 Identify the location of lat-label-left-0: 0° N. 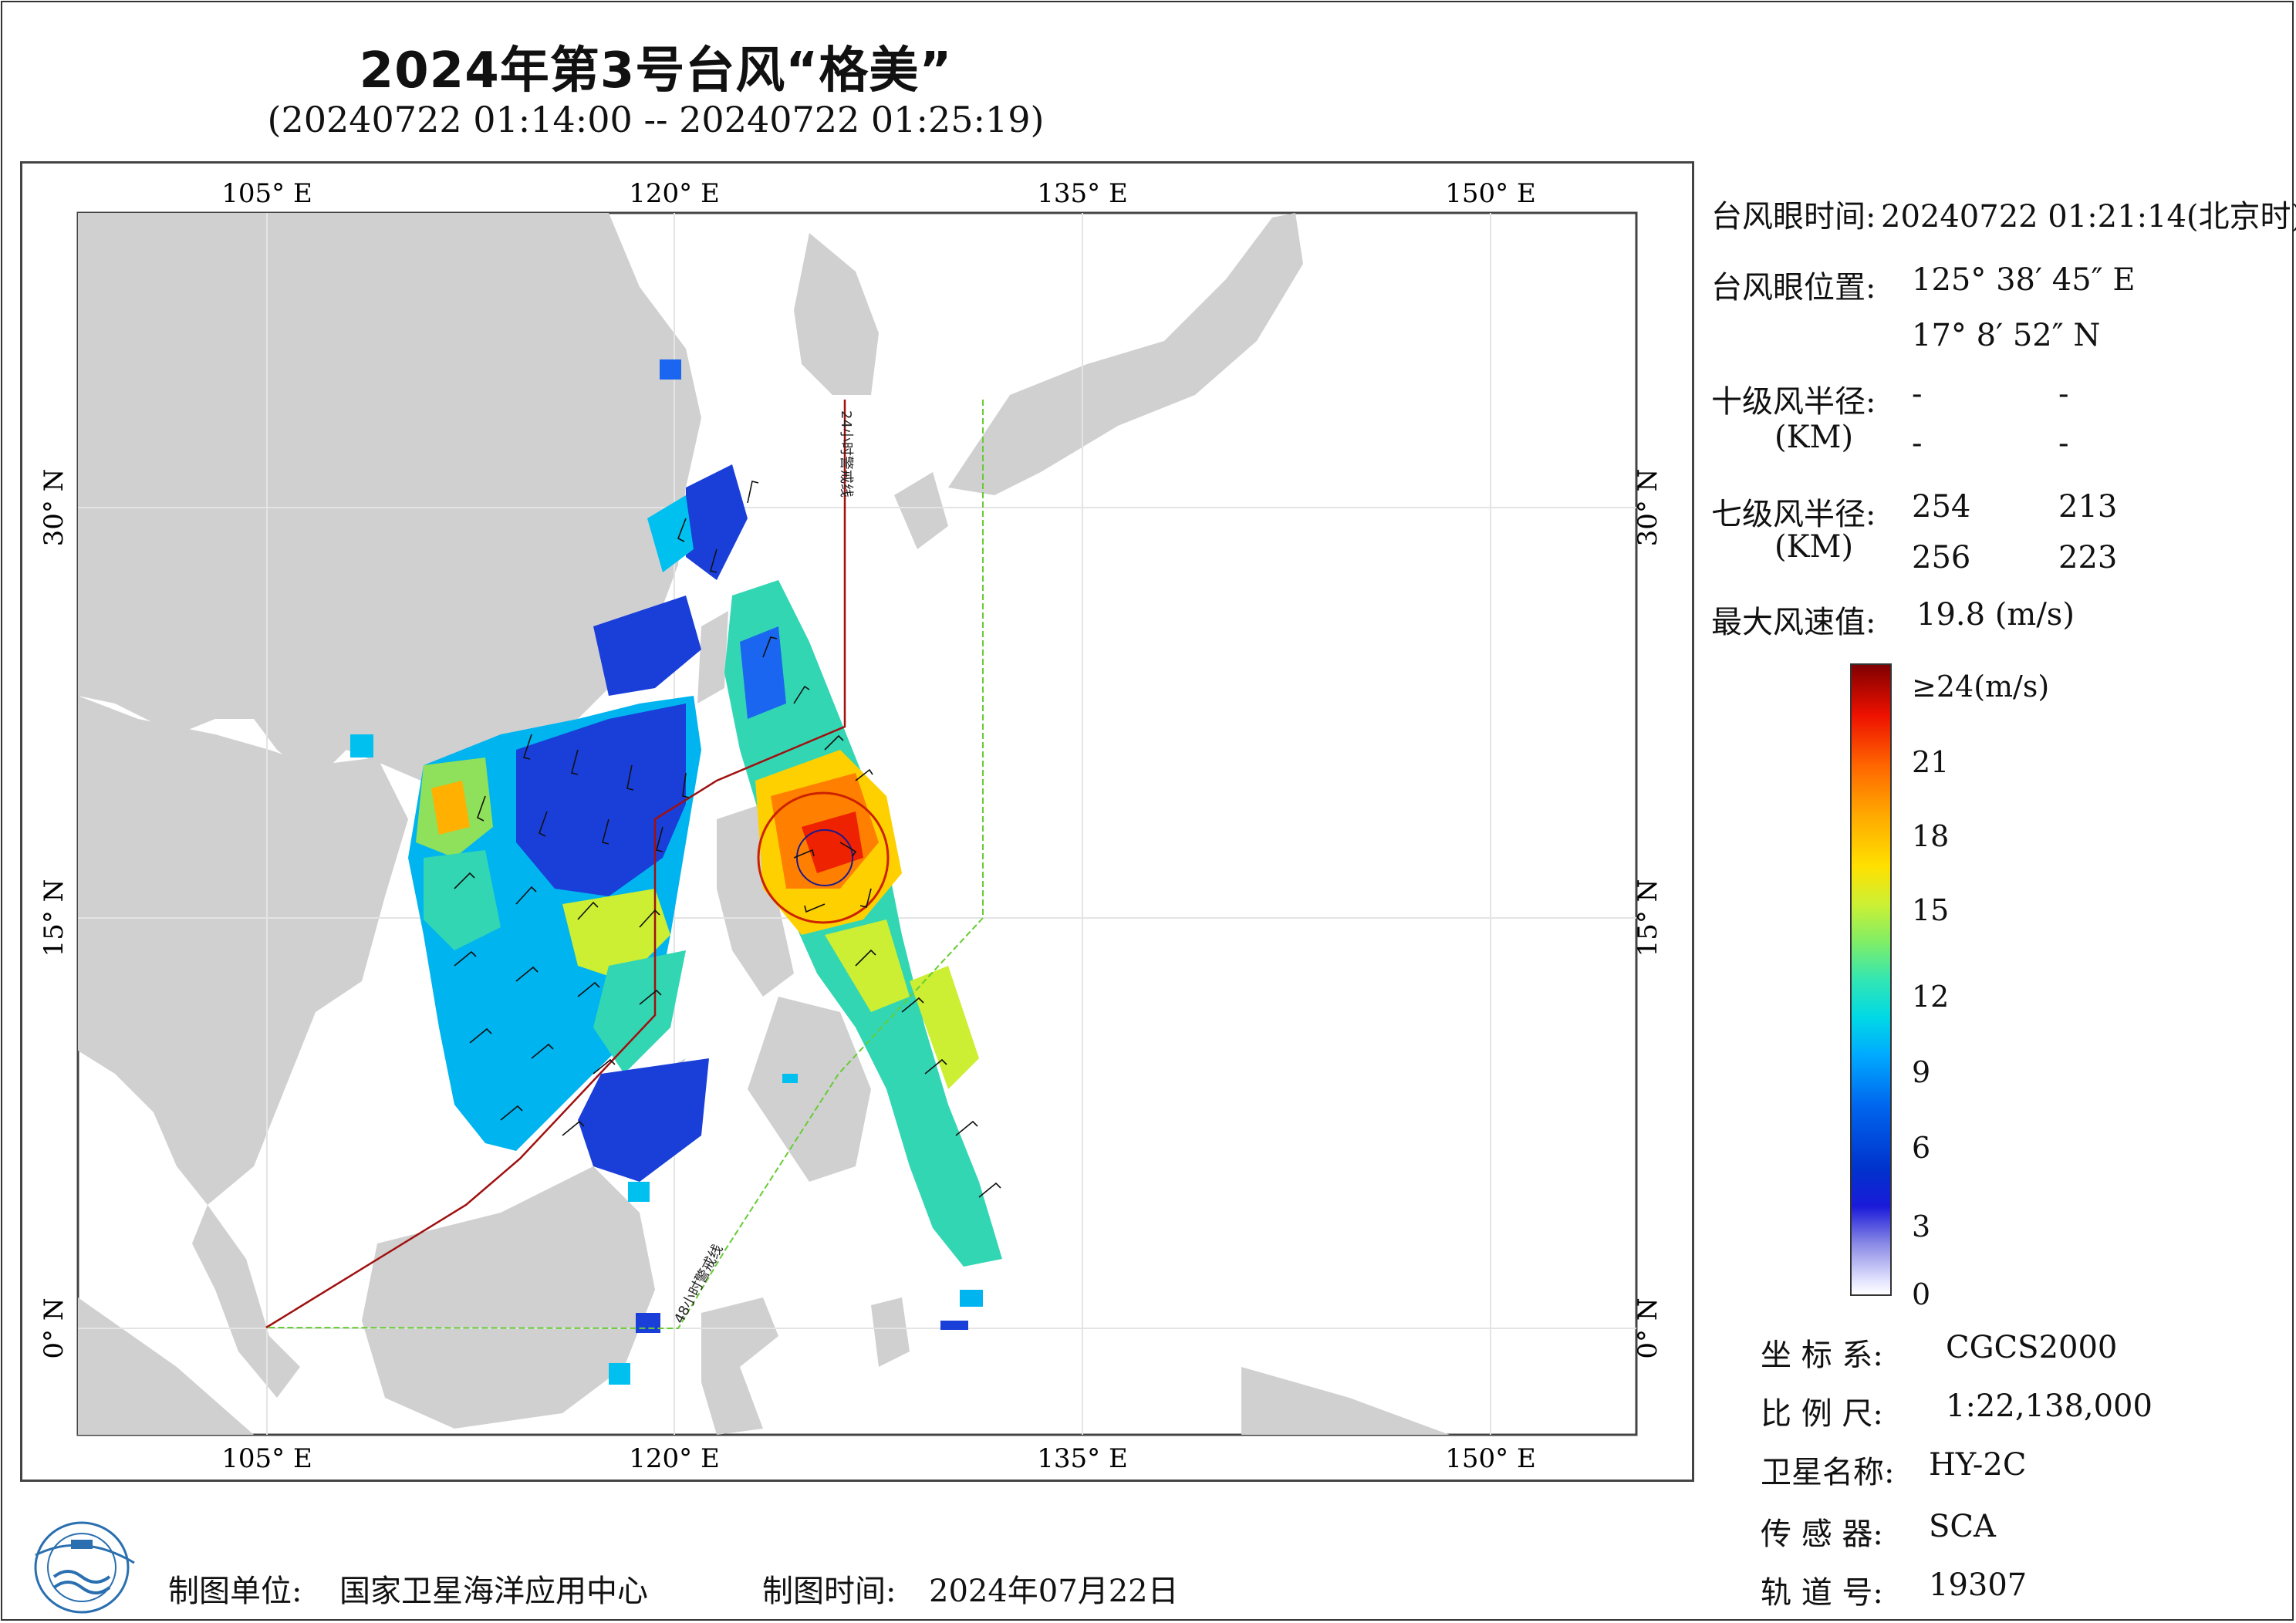
(54, 1327).